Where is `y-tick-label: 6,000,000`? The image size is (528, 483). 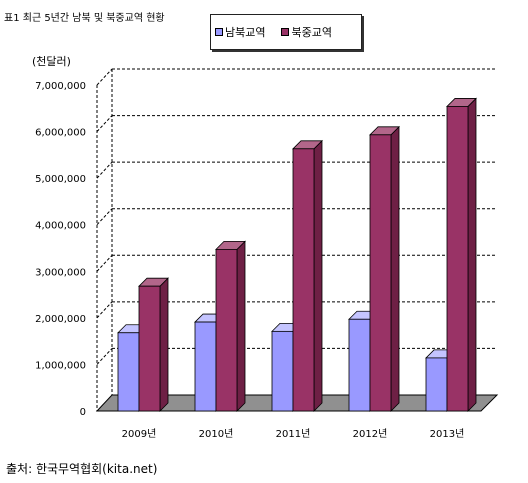
y-tick-label: 6,000,000 is located at coordinates (60, 133).